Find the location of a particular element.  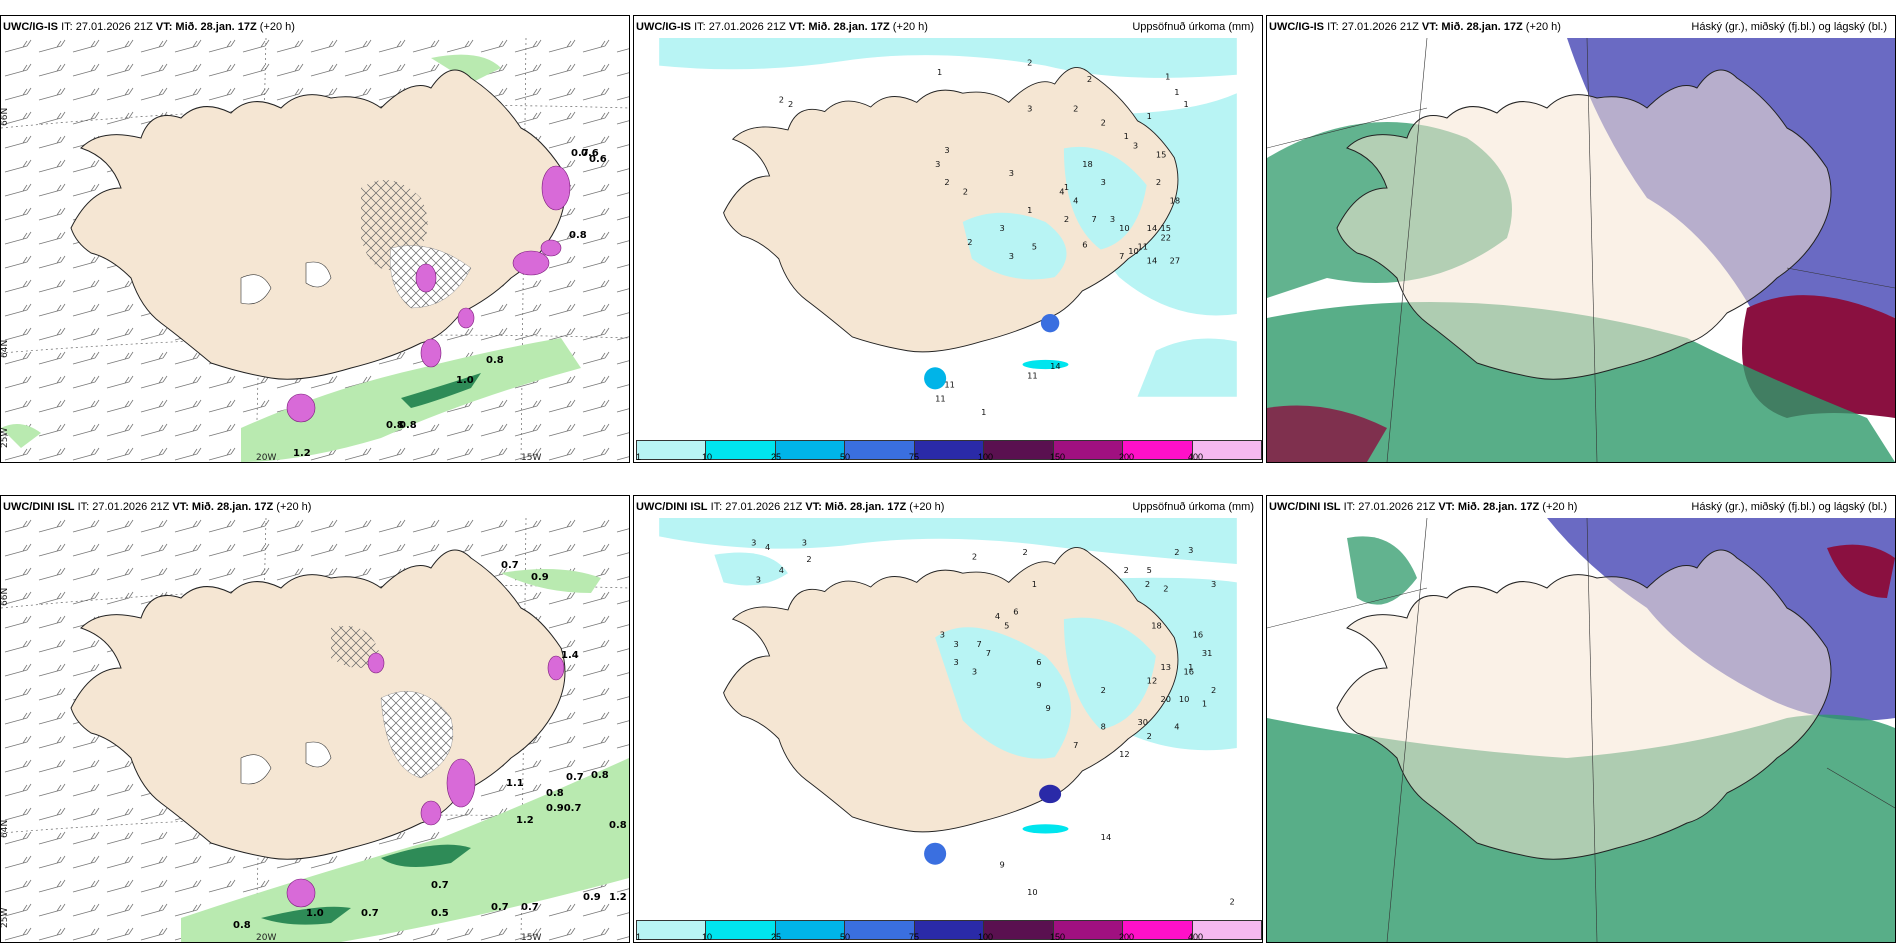

colorbar-label: 400 is located at coordinates (1196, 457).